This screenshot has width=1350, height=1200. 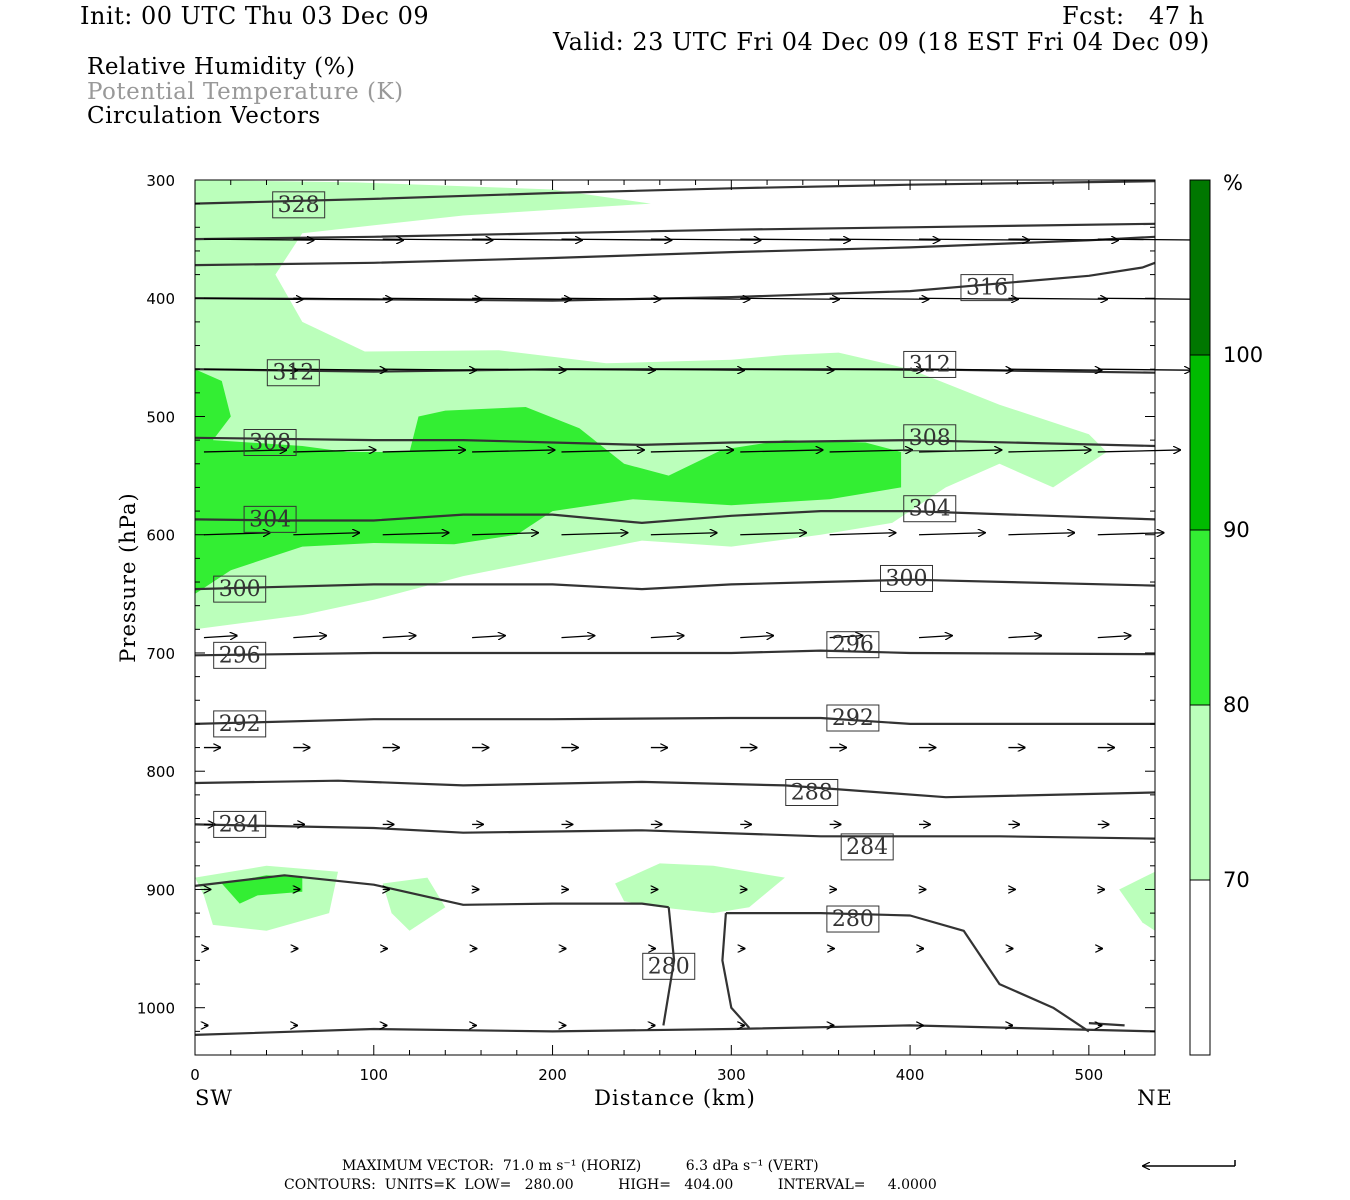 I want to click on field-label-vectors: Circulation Vectors, so click(x=204, y=116).